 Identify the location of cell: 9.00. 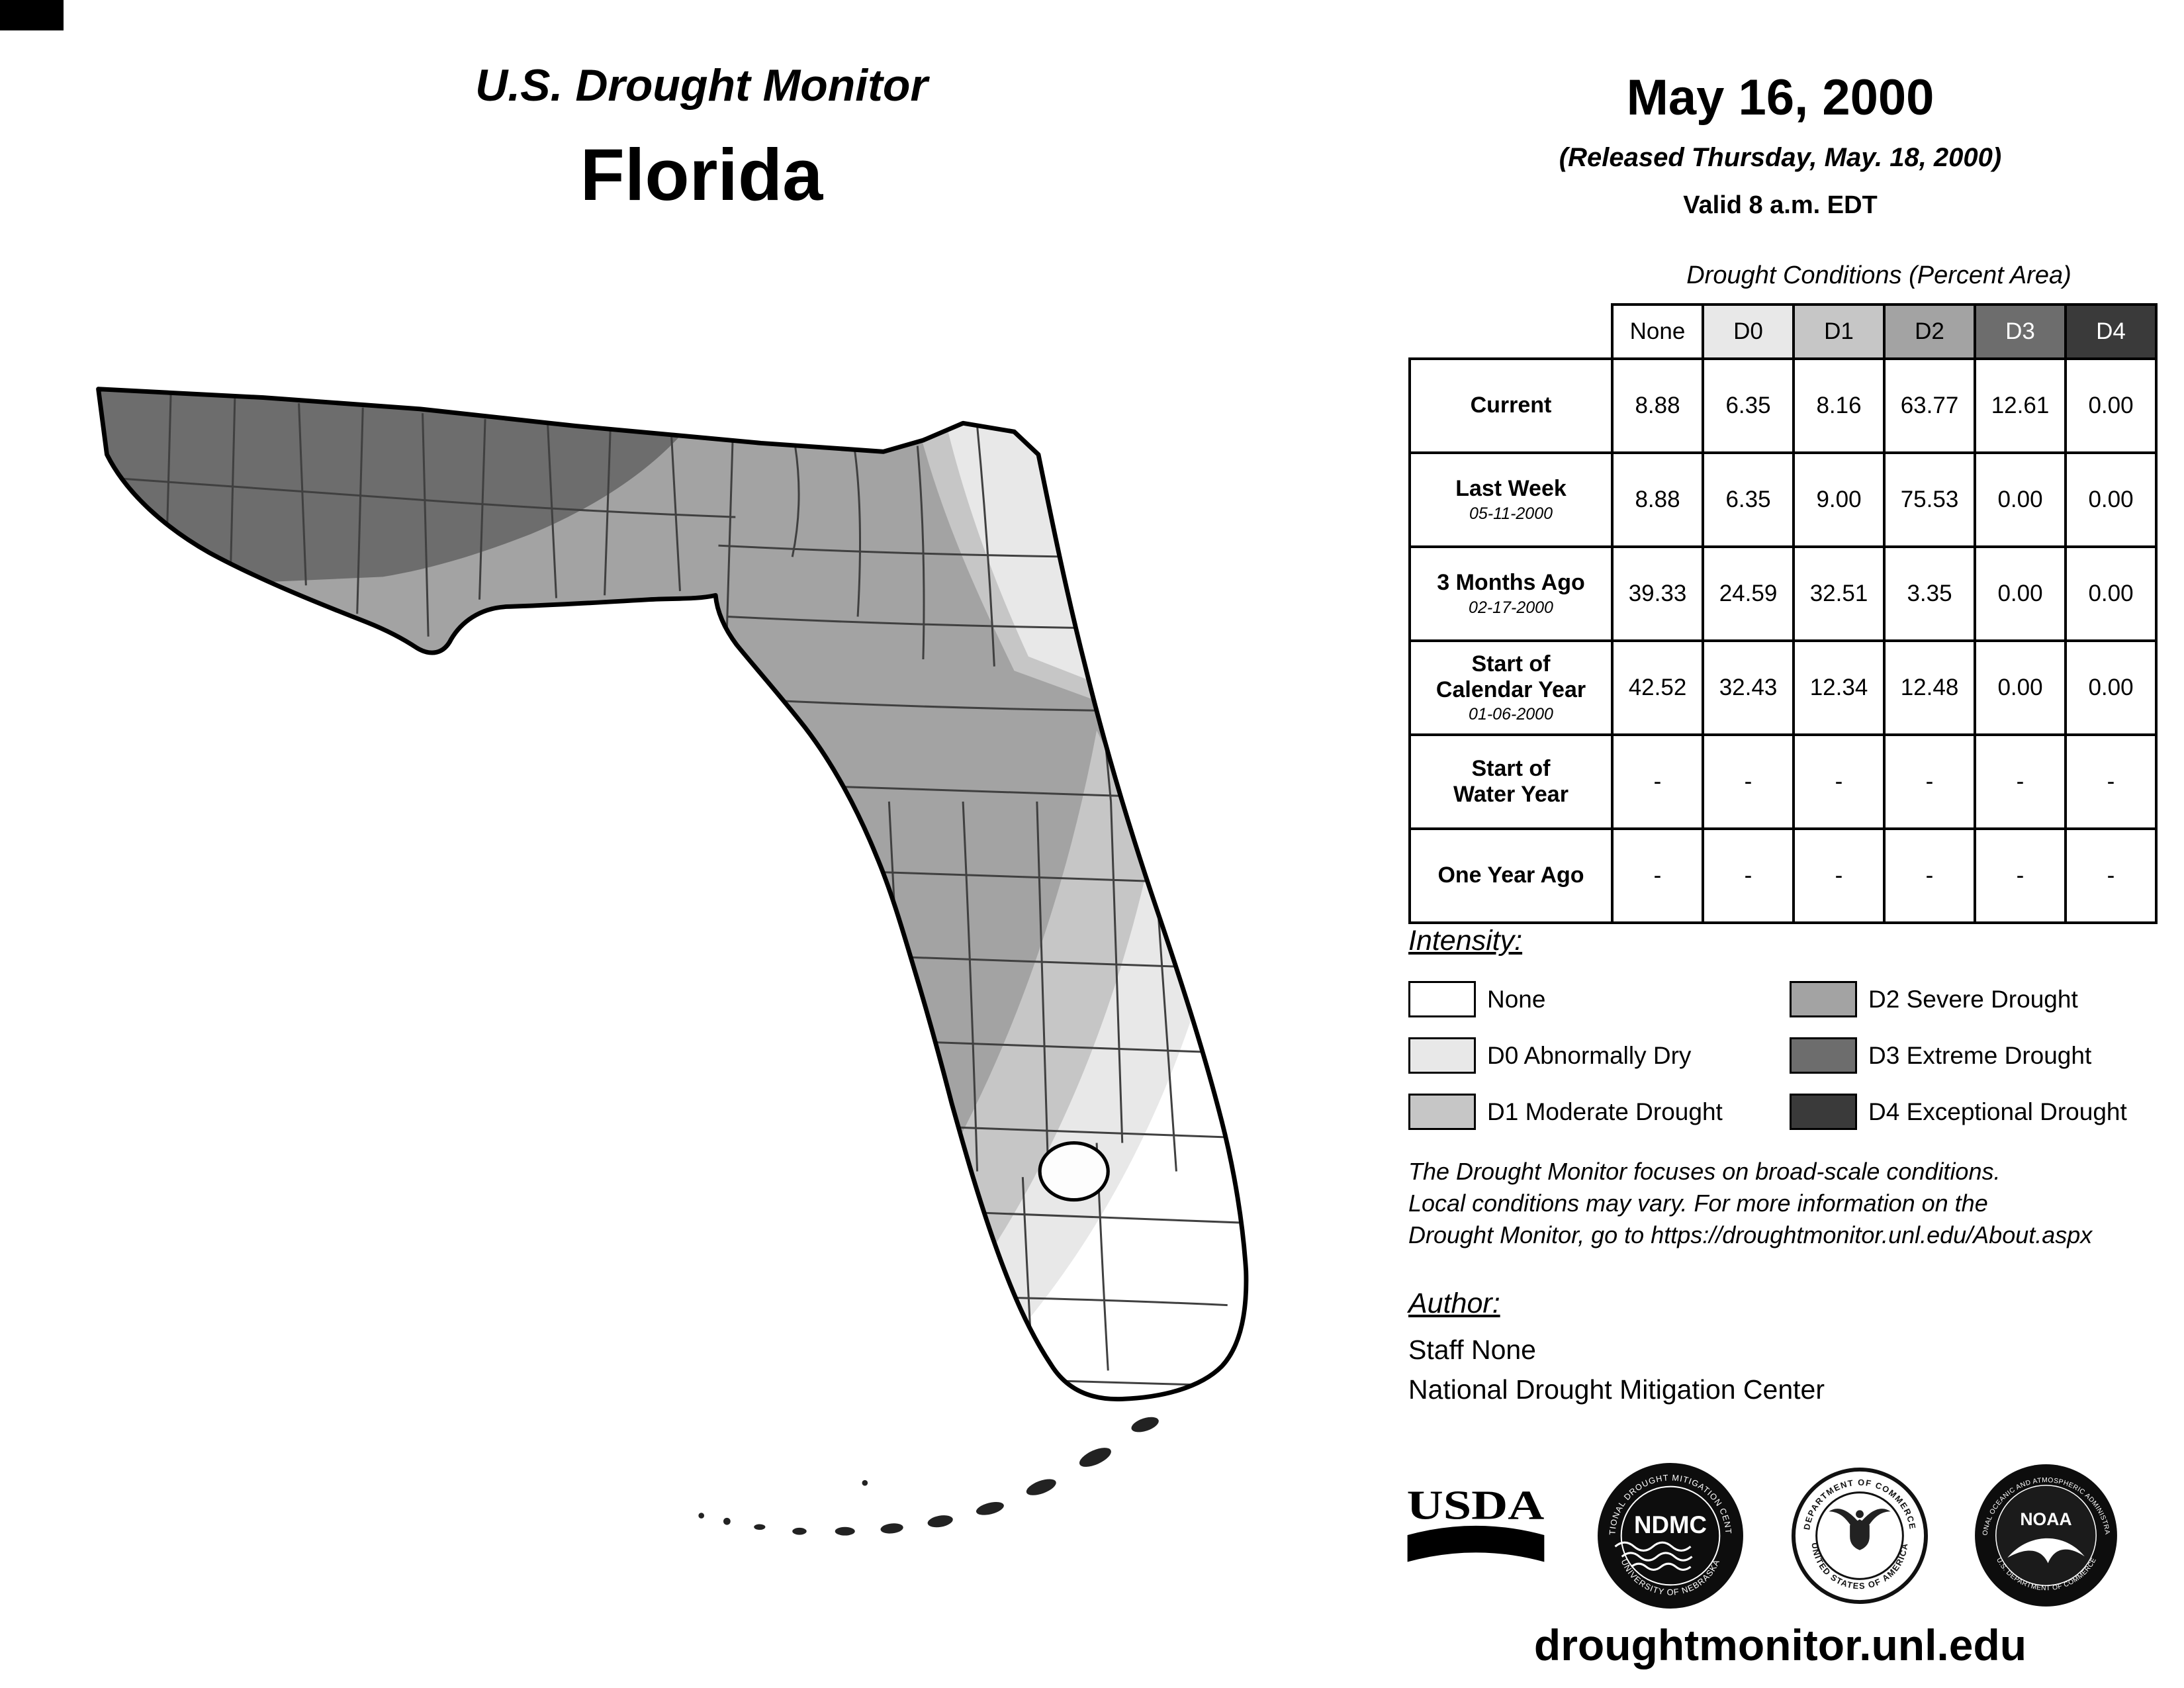
(1839, 499).